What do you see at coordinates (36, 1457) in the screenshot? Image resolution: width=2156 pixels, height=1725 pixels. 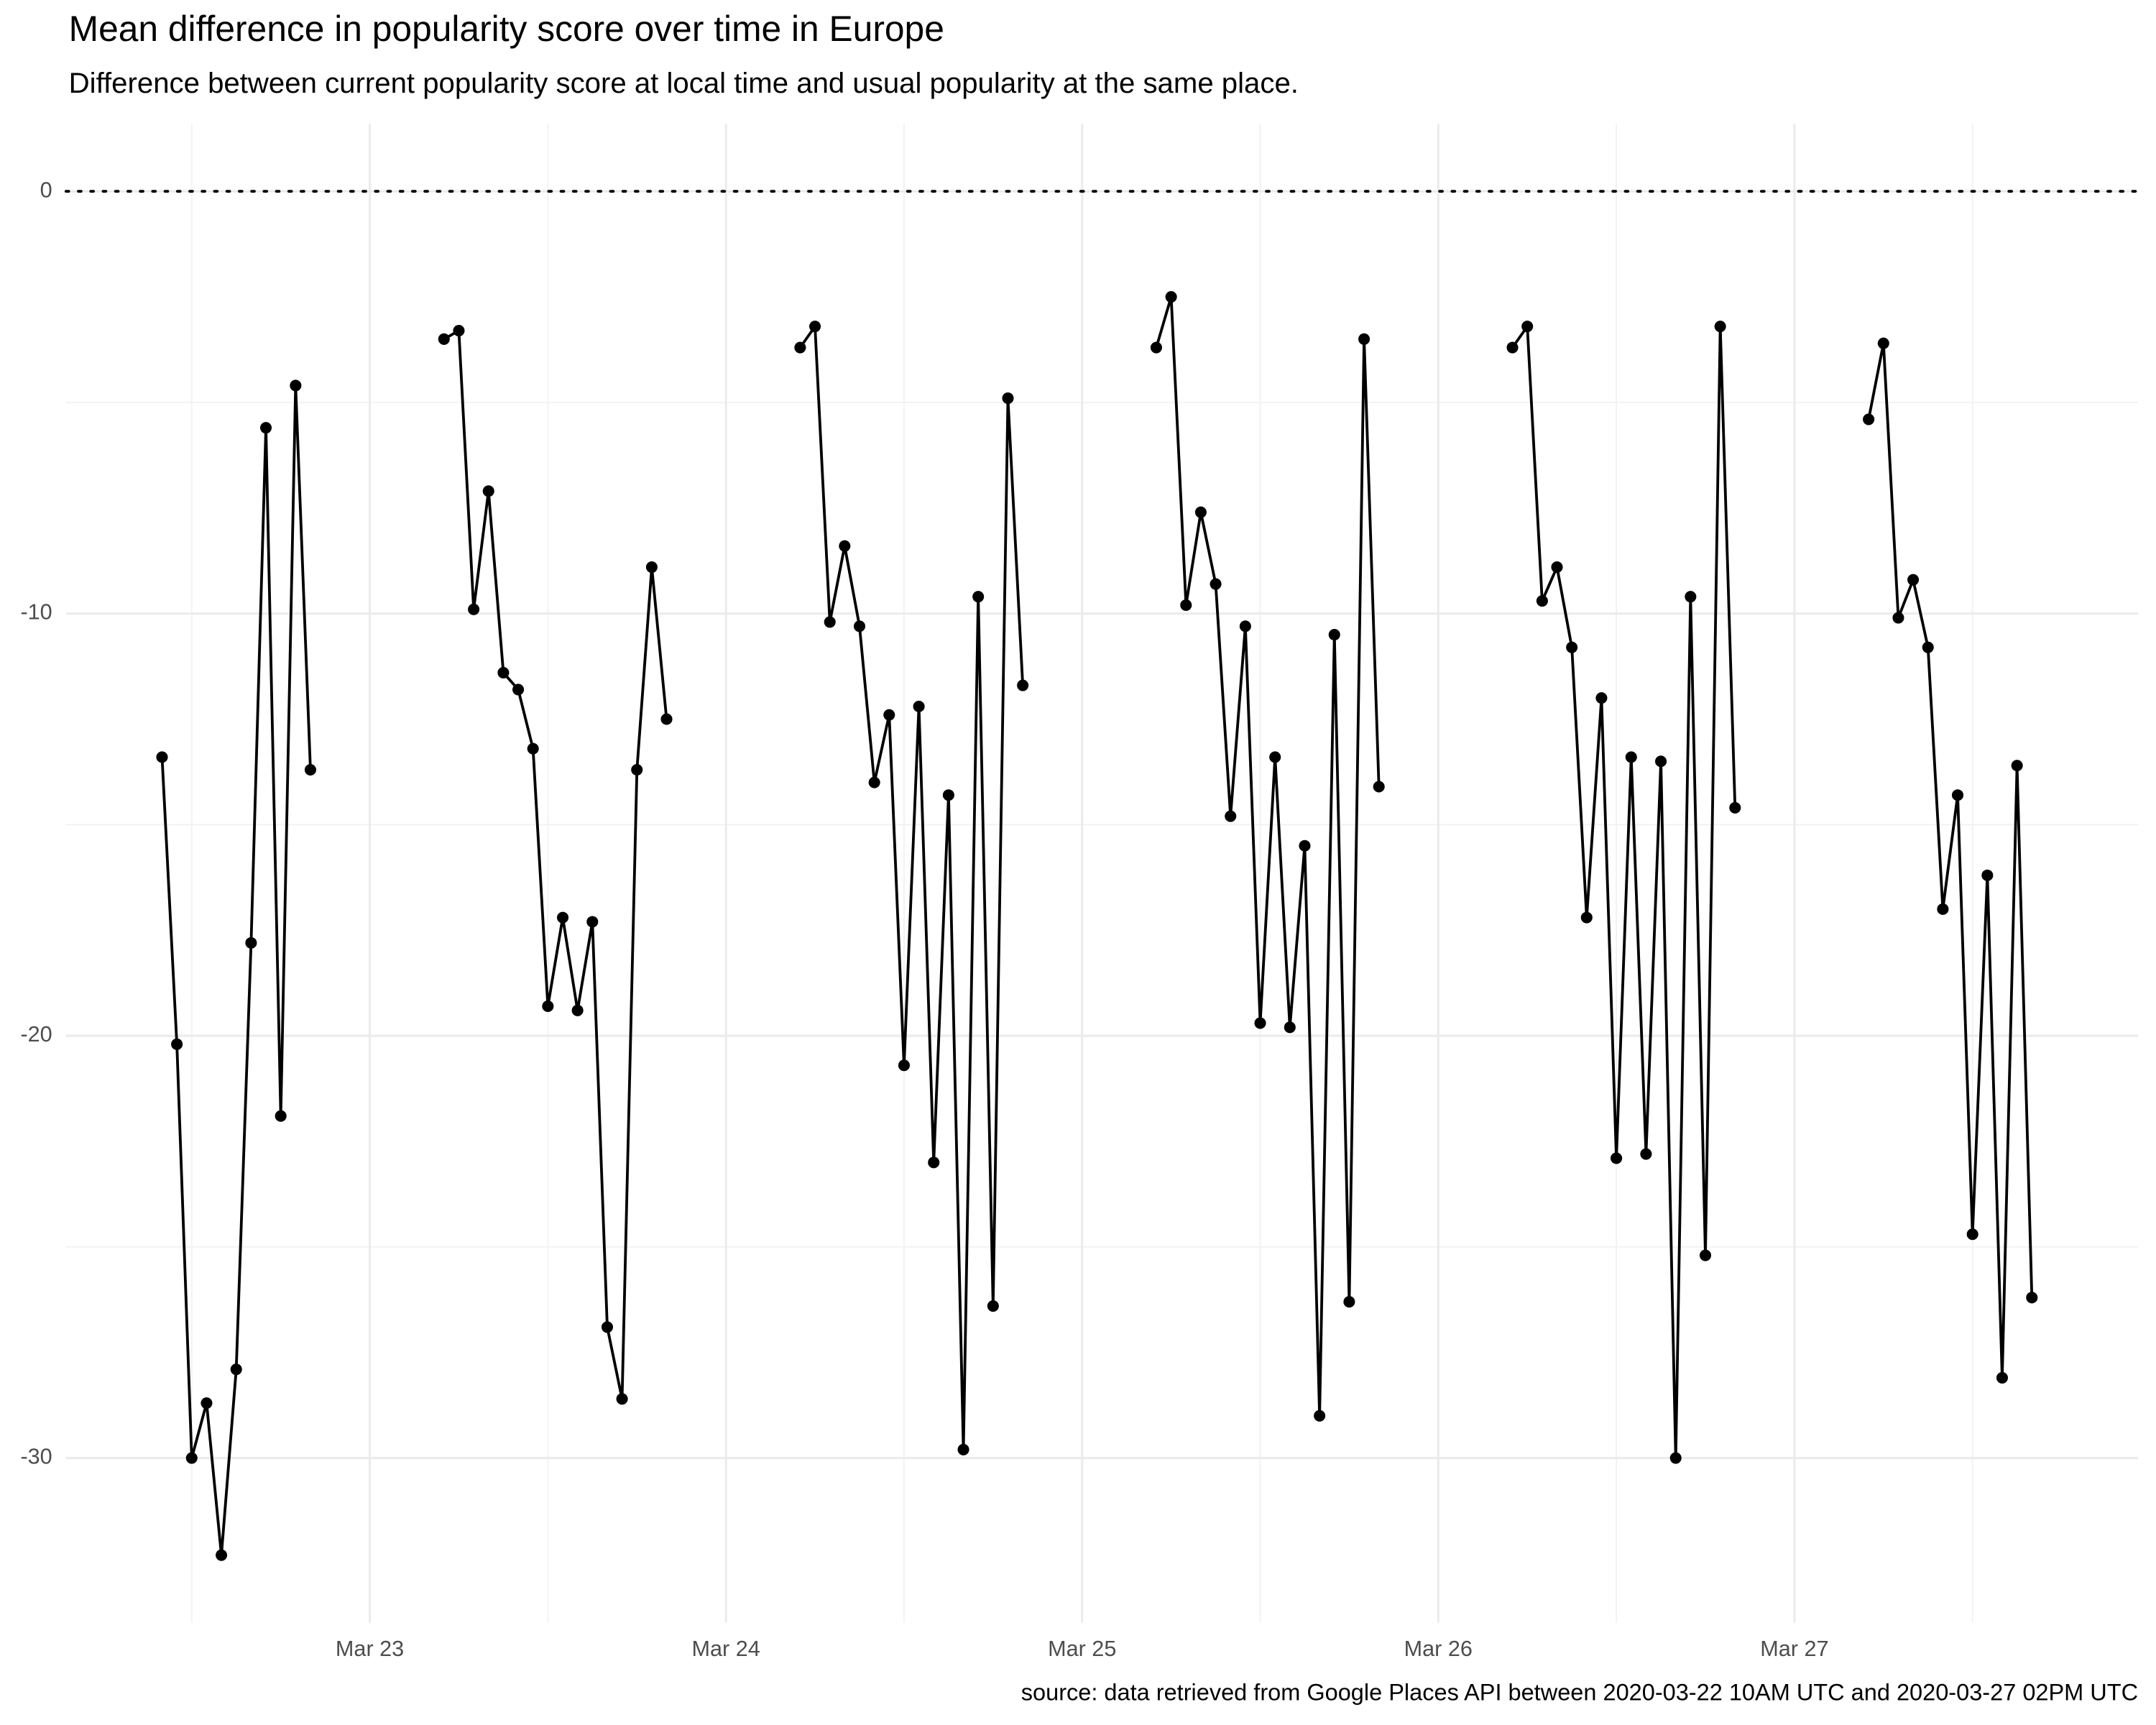 I see `y-tick-label: -30` at bounding box center [36, 1457].